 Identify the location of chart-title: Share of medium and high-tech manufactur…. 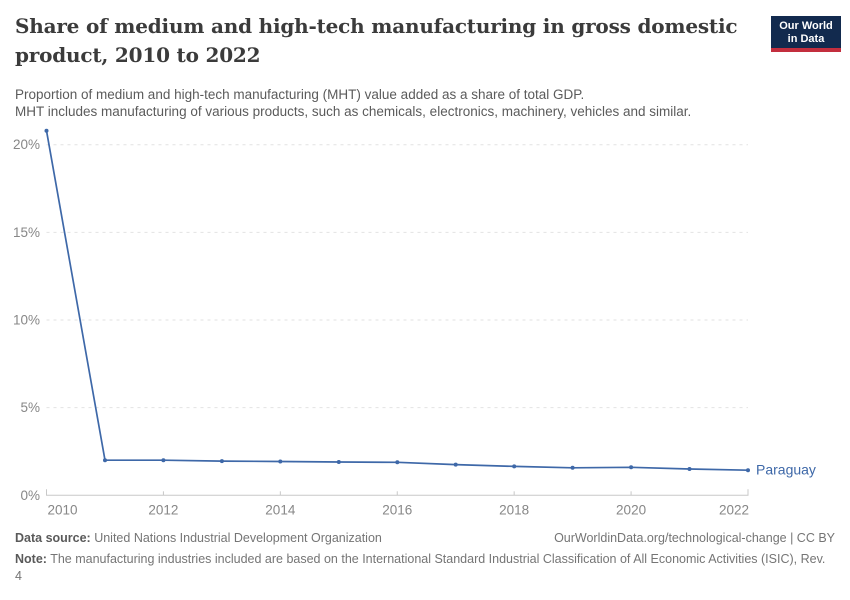
(385, 41).